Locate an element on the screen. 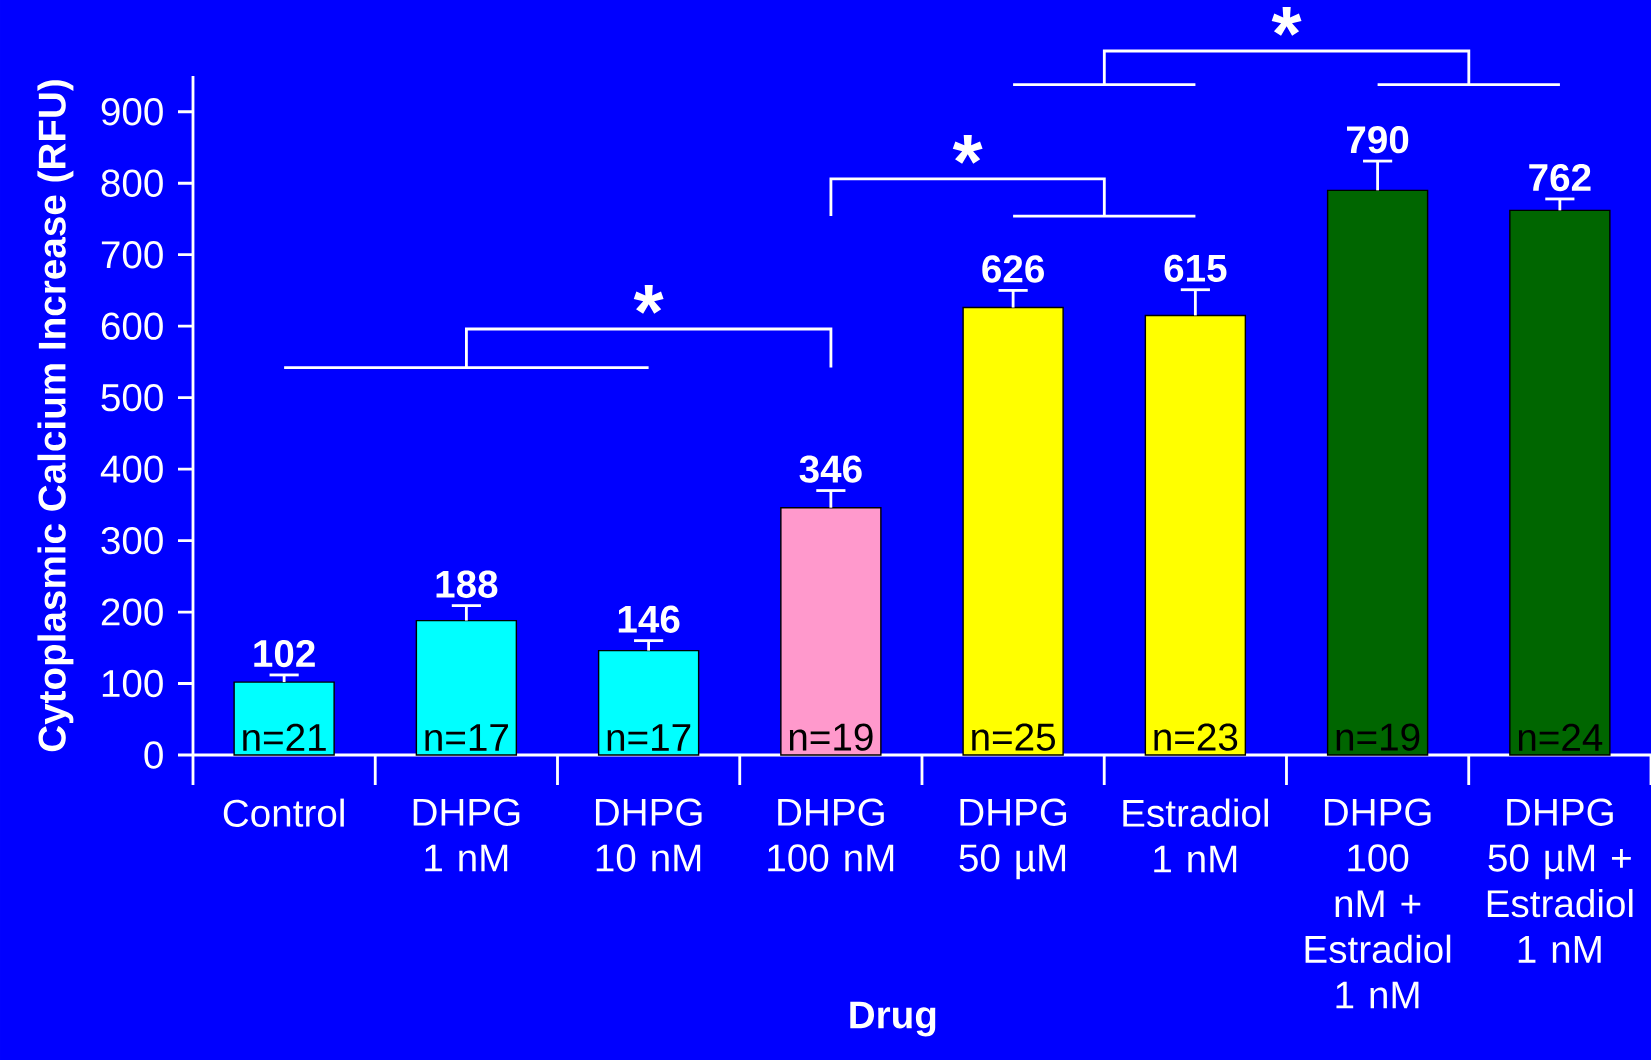  data-label: 146 is located at coordinates (649, 619).